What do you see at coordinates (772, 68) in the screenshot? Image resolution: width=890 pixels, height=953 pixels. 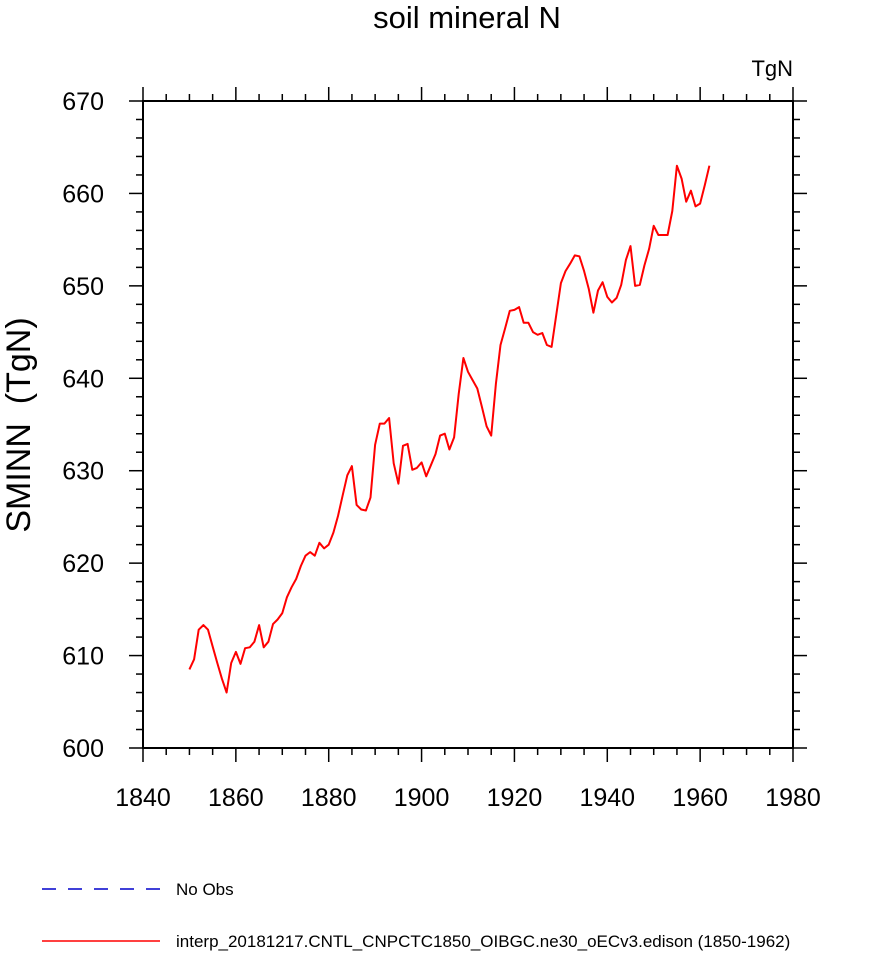 I see `units-label: TgN` at bounding box center [772, 68].